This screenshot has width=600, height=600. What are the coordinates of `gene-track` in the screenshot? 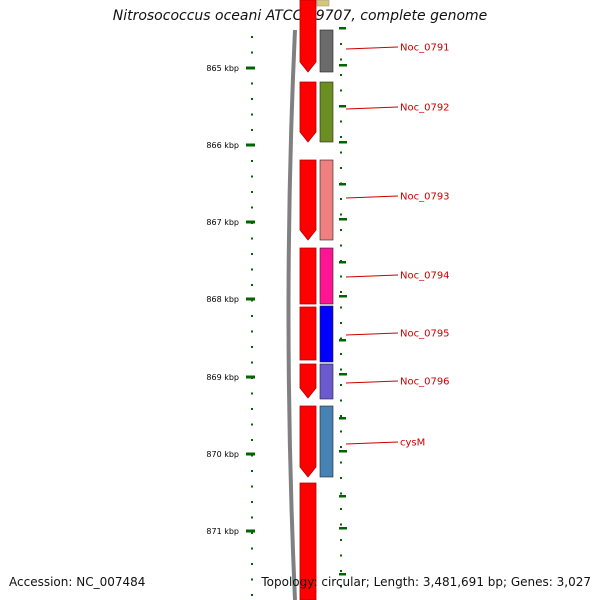 It's located at (325, 239).